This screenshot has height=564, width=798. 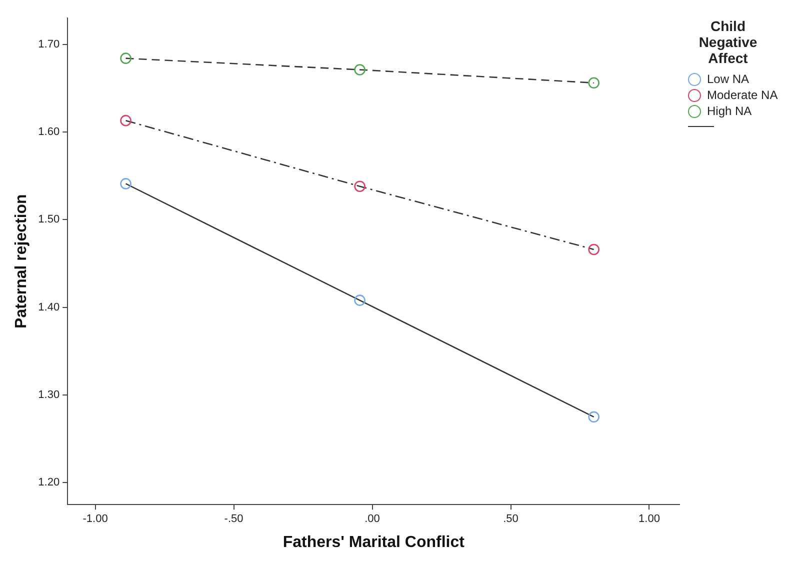 I want to click on y-tick-label: 1.20, so click(x=49, y=482).